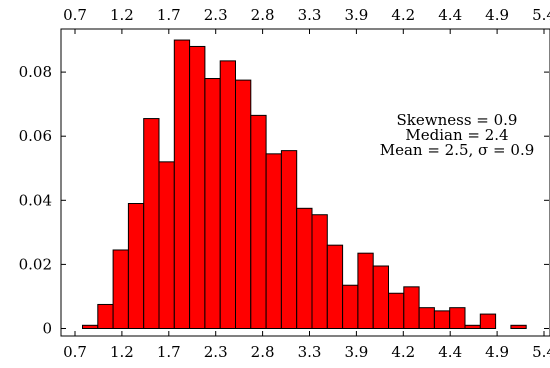  I want to click on y-tick-label: 0.02, so click(35, 264).